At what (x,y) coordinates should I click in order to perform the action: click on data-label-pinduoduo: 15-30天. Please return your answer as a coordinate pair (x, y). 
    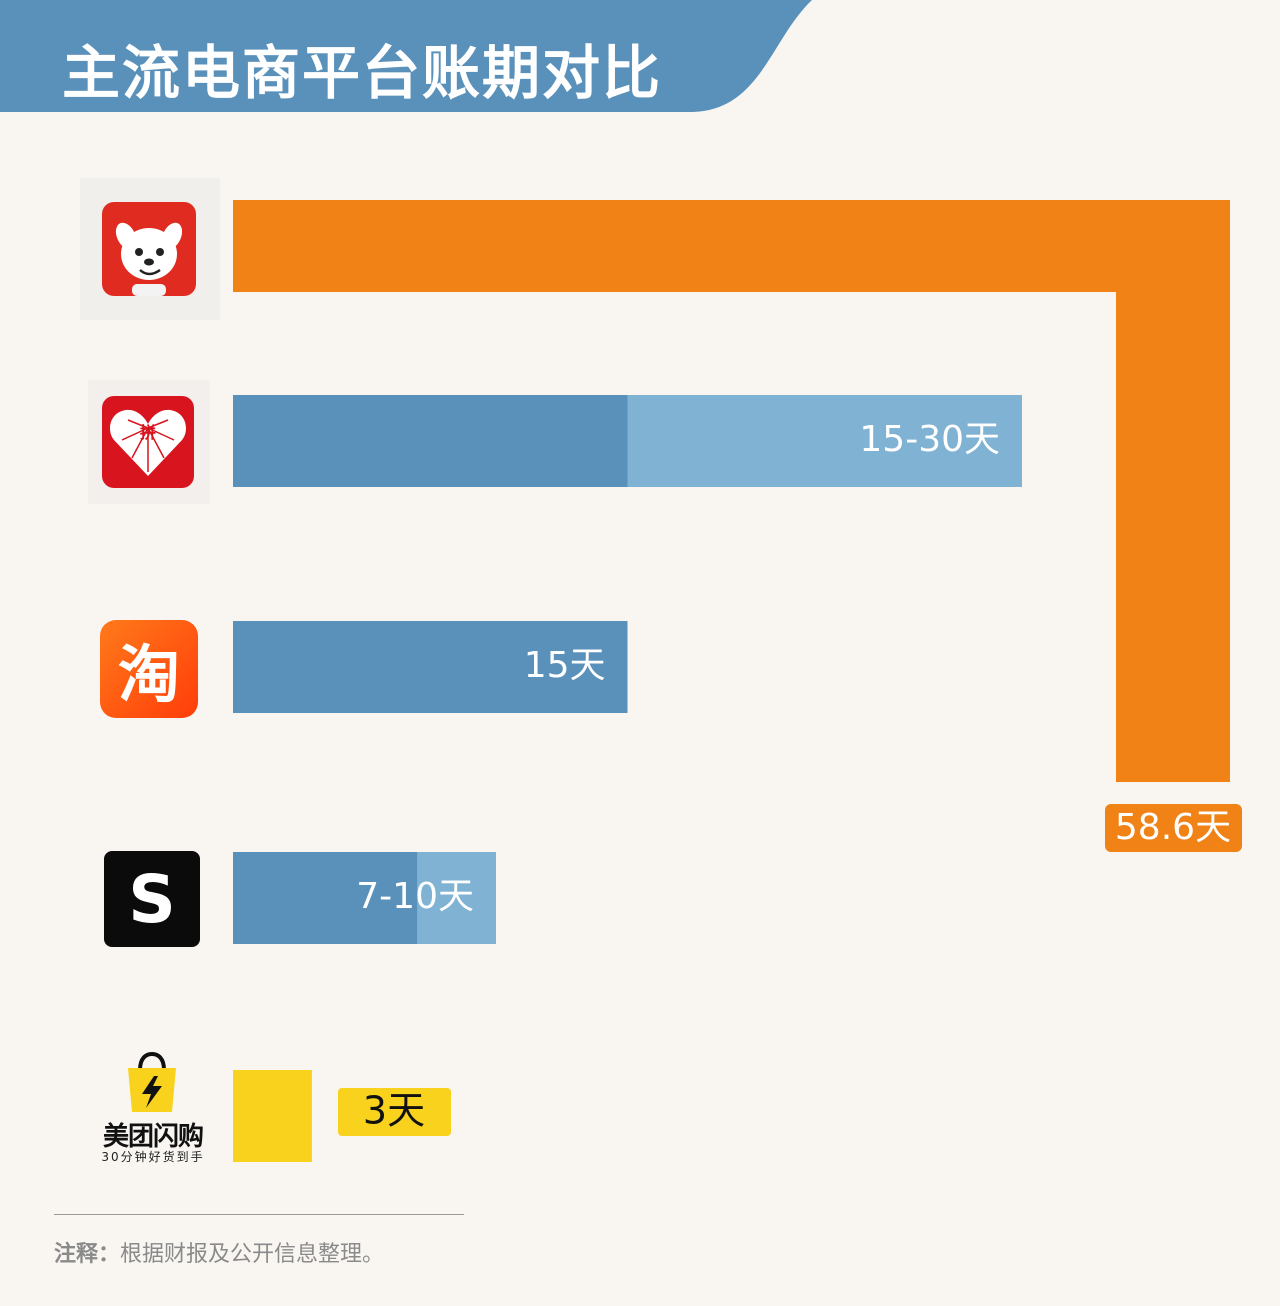
    Looking at the image, I should click on (929, 439).